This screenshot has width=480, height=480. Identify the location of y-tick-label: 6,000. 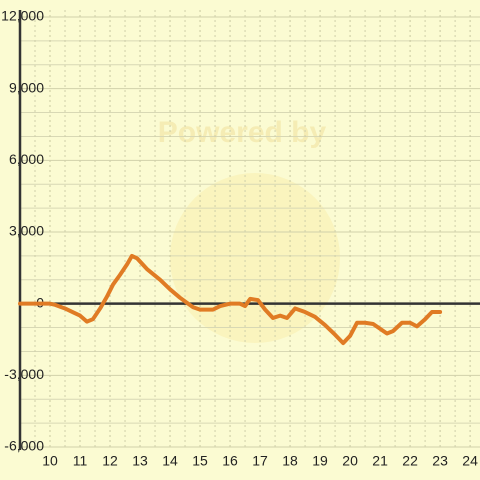
(26, 159).